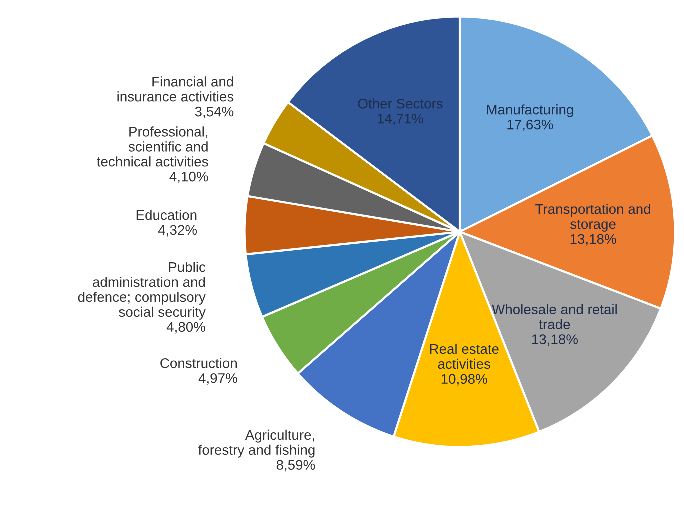 The image size is (684, 505). What do you see at coordinates (593, 218) in the screenshot?
I see `slice-label: Transportation and storage` at bounding box center [593, 218].